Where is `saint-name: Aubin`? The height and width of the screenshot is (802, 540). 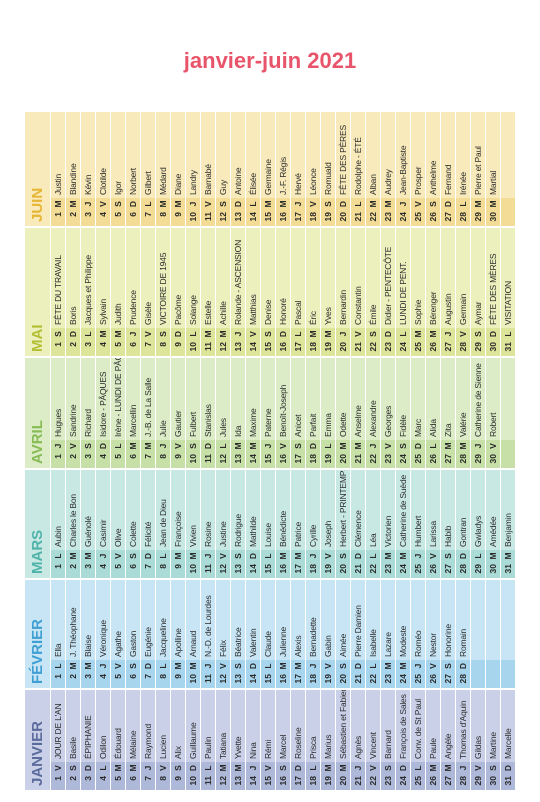 saint-name: Aubin is located at coordinates (58, 510).